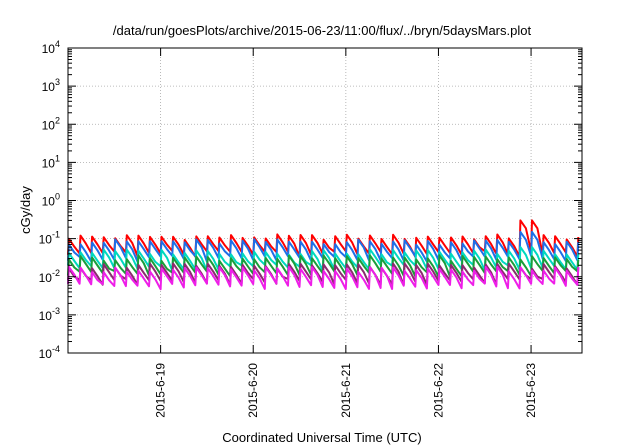  What do you see at coordinates (57, 197) in the screenshot?
I see `y-tick-exponent: 0` at bounding box center [57, 197].